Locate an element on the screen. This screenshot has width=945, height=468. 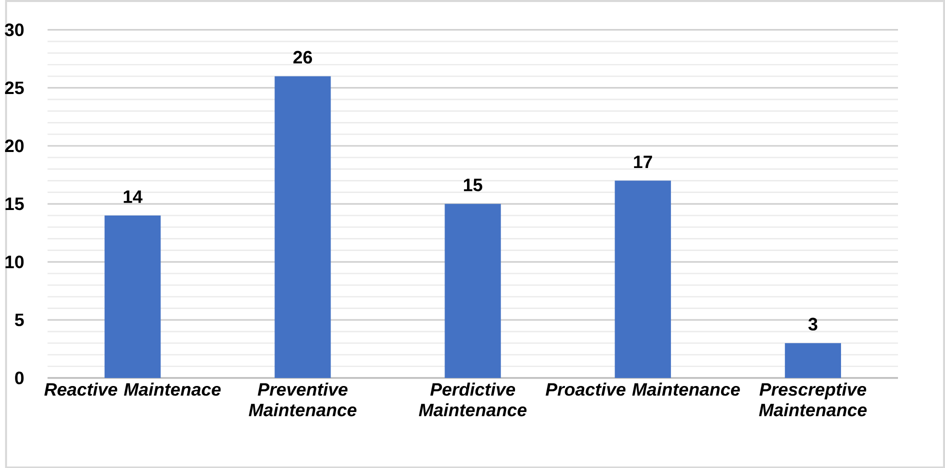
y-tick-label: 20 is located at coordinates (14, 145).